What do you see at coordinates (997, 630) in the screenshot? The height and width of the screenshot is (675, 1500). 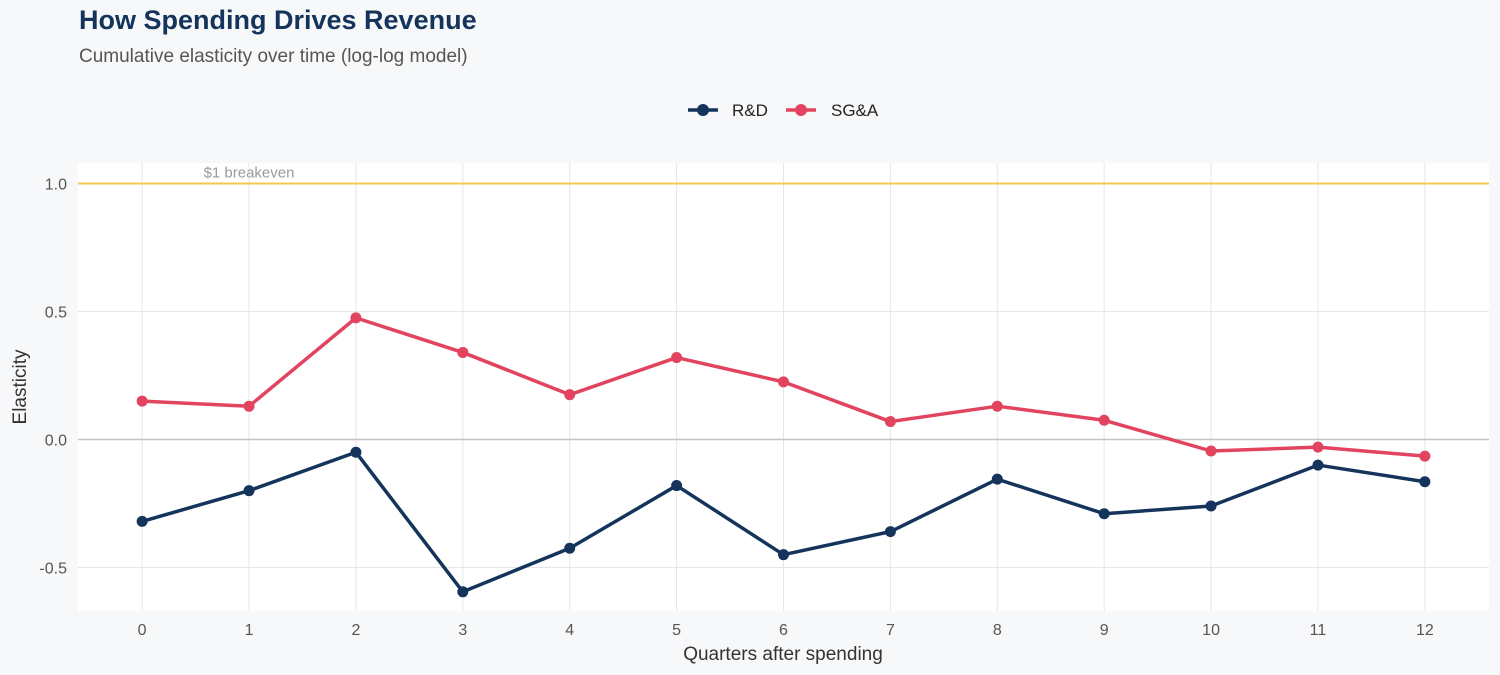 I see `x-tick-label: 8` at bounding box center [997, 630].